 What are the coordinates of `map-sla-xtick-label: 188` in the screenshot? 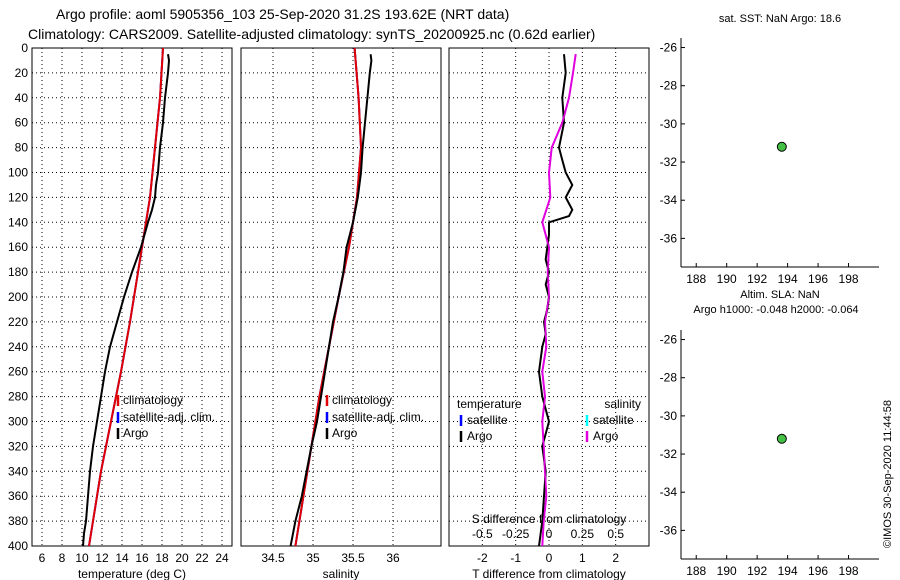 It's located at (696, 571).